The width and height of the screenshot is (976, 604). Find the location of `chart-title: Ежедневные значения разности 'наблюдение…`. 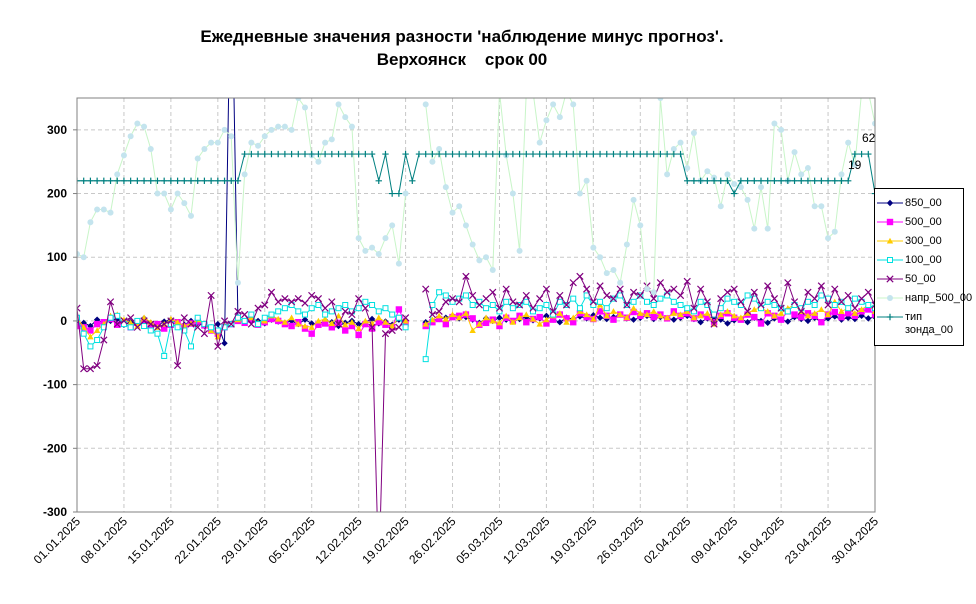

chart-title: Ежедневные значения разности 'наблюдение… is located at coordinates (461, 36).